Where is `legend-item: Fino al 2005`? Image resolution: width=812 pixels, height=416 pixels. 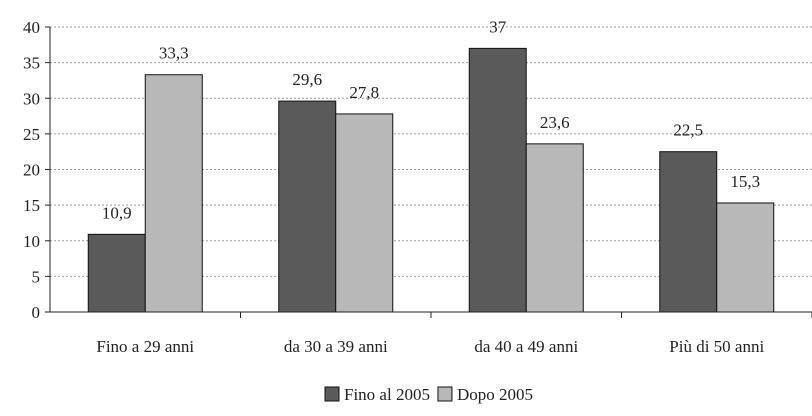 legend-item: Fino al 2005 is located at coordinates (377, 394).